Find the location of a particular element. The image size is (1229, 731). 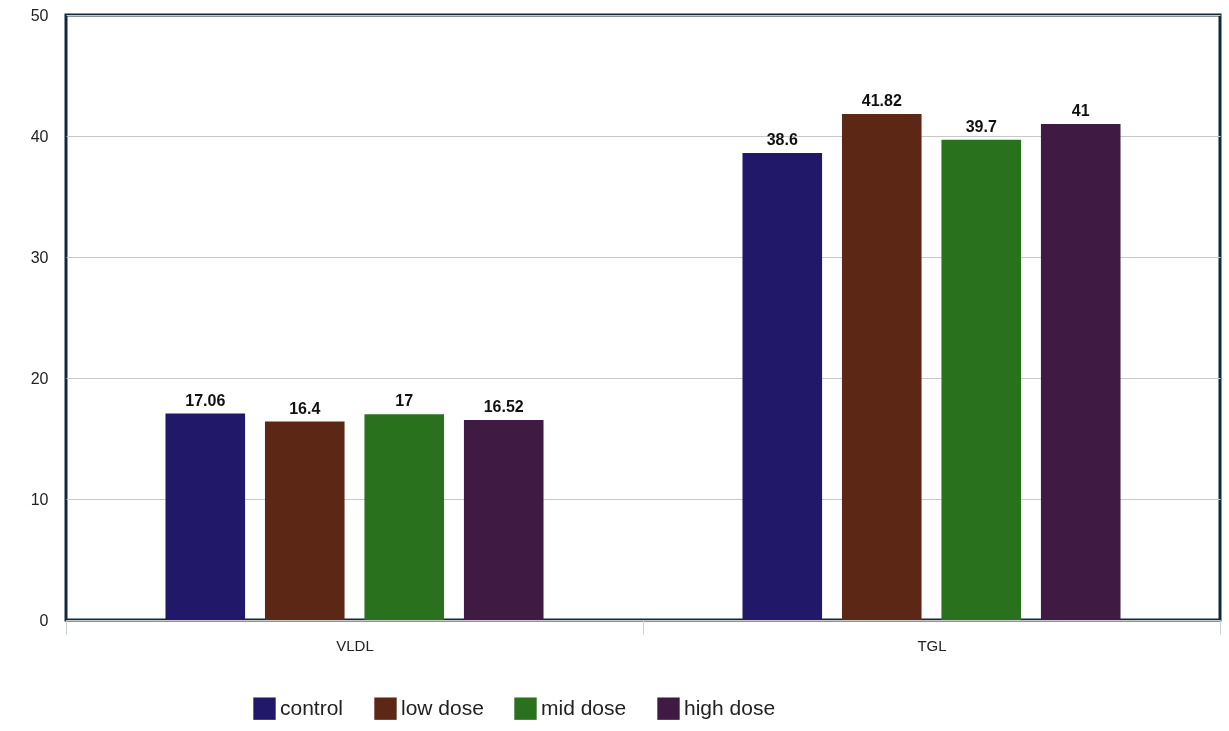

y-tick-label: 50 is located at coordinates (39, 15).